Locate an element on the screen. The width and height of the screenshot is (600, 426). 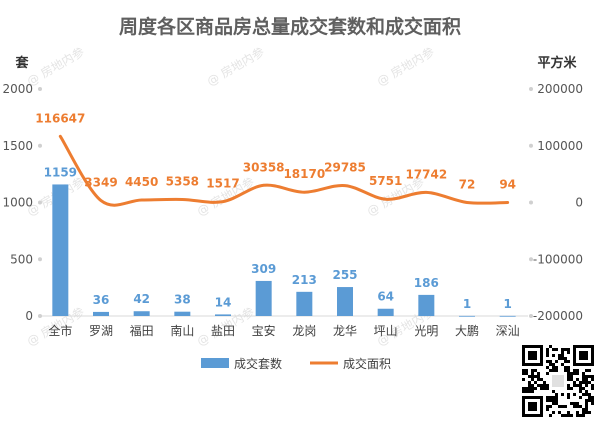
line-value-label: 72 is located at coordinates (467, 184).